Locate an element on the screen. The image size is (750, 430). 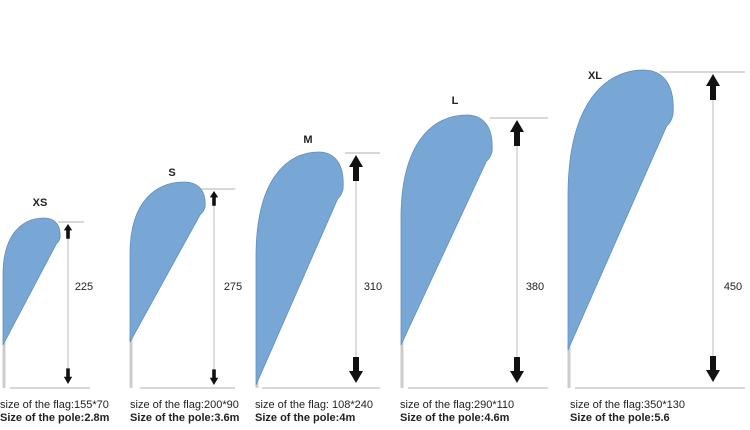
flag-size: size of the flag:350*130 is located at coordinates (627, 405).